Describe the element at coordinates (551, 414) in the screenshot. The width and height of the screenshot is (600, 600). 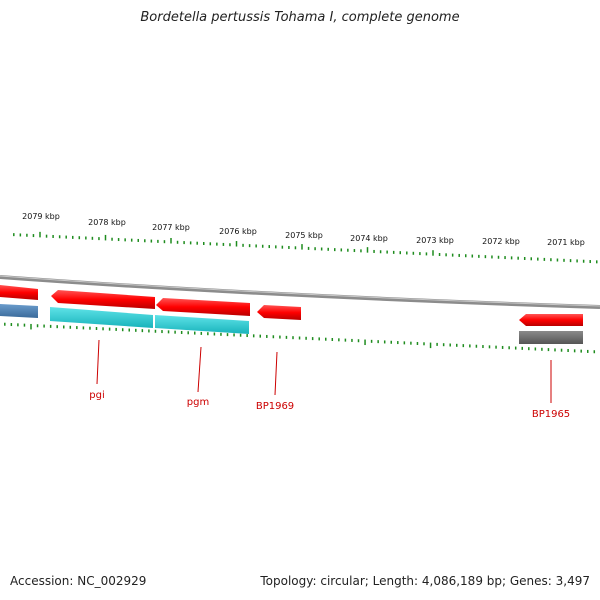
I see `gene-label-BP1965: BP1965` at that location.